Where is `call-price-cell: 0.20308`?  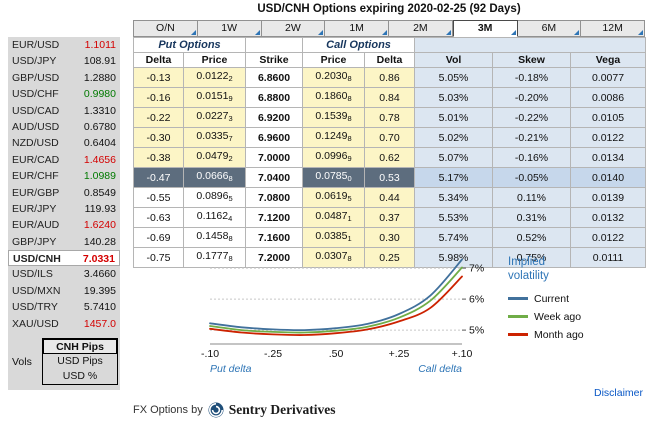 call-price-cell: 0.20308 is located at coordinates (334, 77).